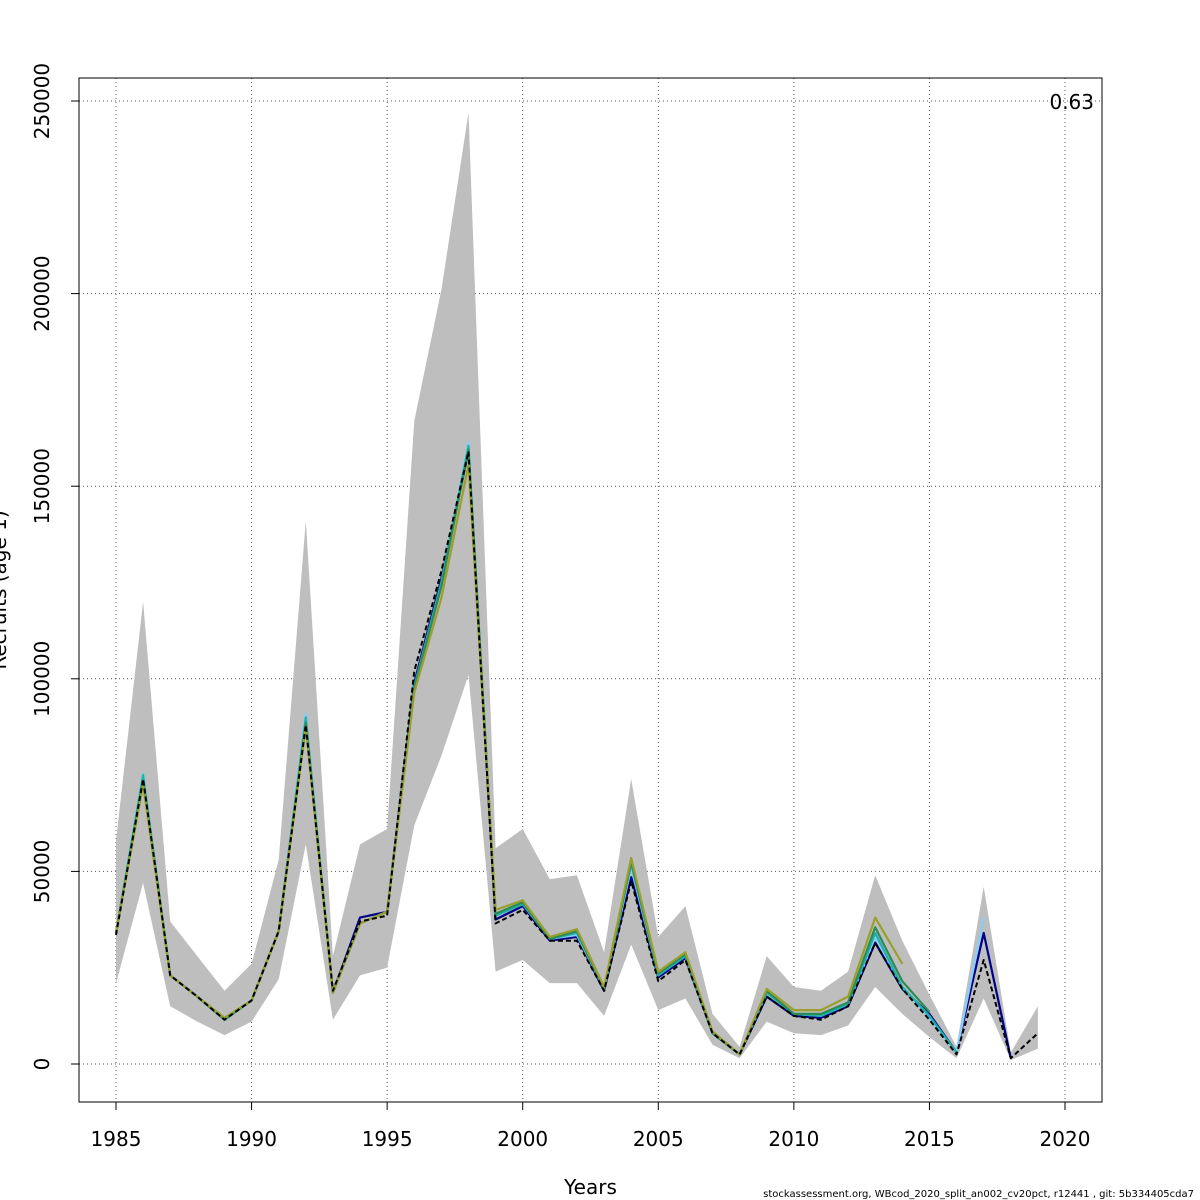 Image resolution: width=1200 pixels, height=1200 pixels. I want to click on y-tick-label: 200000, so click(42, 293).